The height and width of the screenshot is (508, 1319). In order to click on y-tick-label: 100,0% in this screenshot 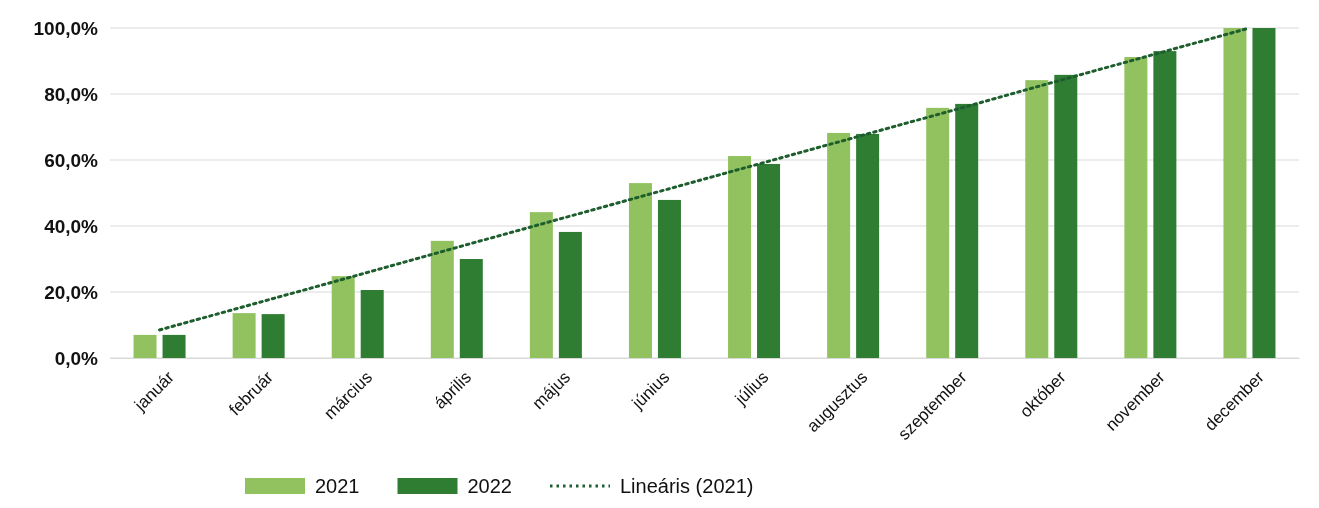, I will do `click(66, 28)`.